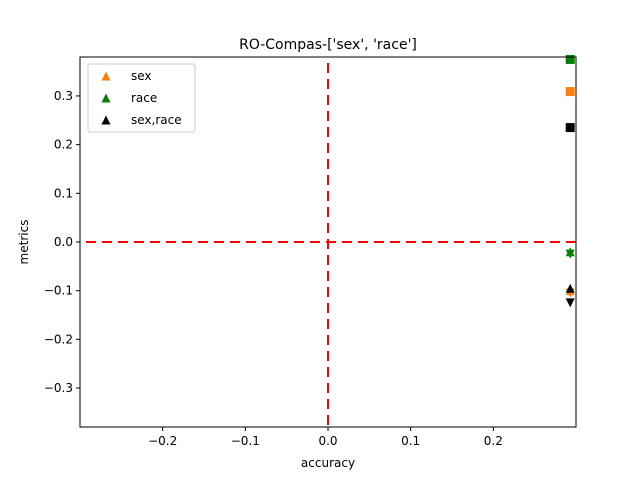 The height and width of the screenshot is (480, 640). Describe the element at coordinates (328, 45) in the screenshot. I see `chart-title: RO-Compas-['sex', 'race']` at that location.